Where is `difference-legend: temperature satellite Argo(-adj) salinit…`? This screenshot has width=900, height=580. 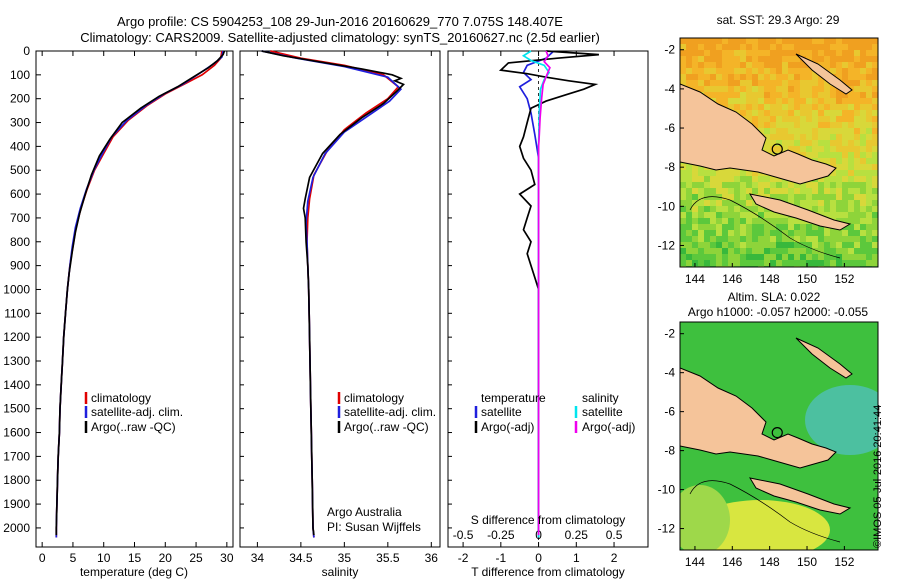 difference-legend: temperature satellite Argo(-adj) salinit… is located at coordinates (554, 412).